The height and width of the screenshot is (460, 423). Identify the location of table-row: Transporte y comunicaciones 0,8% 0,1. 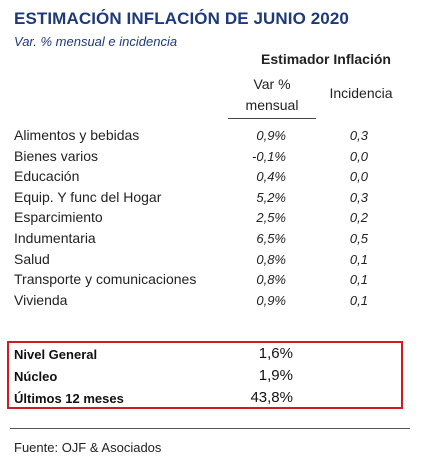
(211, 281).